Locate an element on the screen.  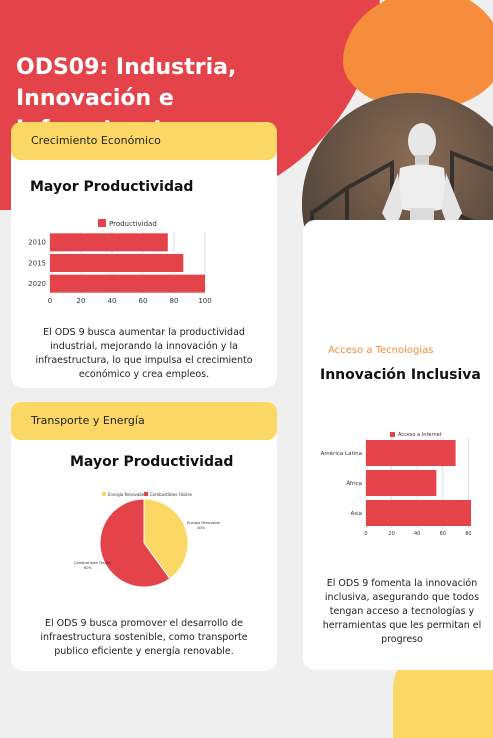
productivity-bar-chart: Productividad 0 20 40 60 80 100 2010 2015 2020 is located at coordinates (120, 262).